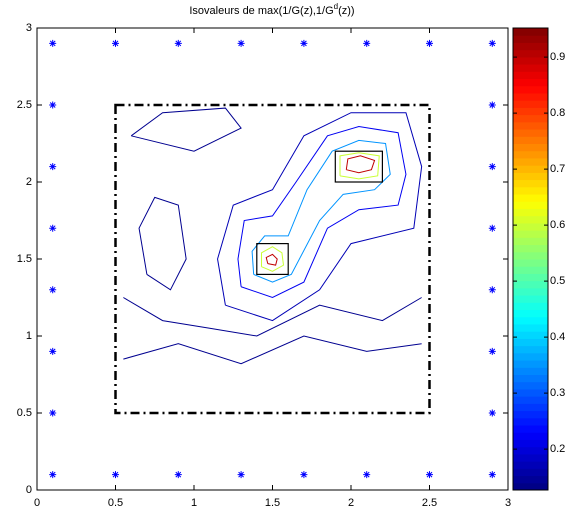 The image size is (582, 514). I want to click on colorbar-tick-label: 0.3, so click(557, 393).